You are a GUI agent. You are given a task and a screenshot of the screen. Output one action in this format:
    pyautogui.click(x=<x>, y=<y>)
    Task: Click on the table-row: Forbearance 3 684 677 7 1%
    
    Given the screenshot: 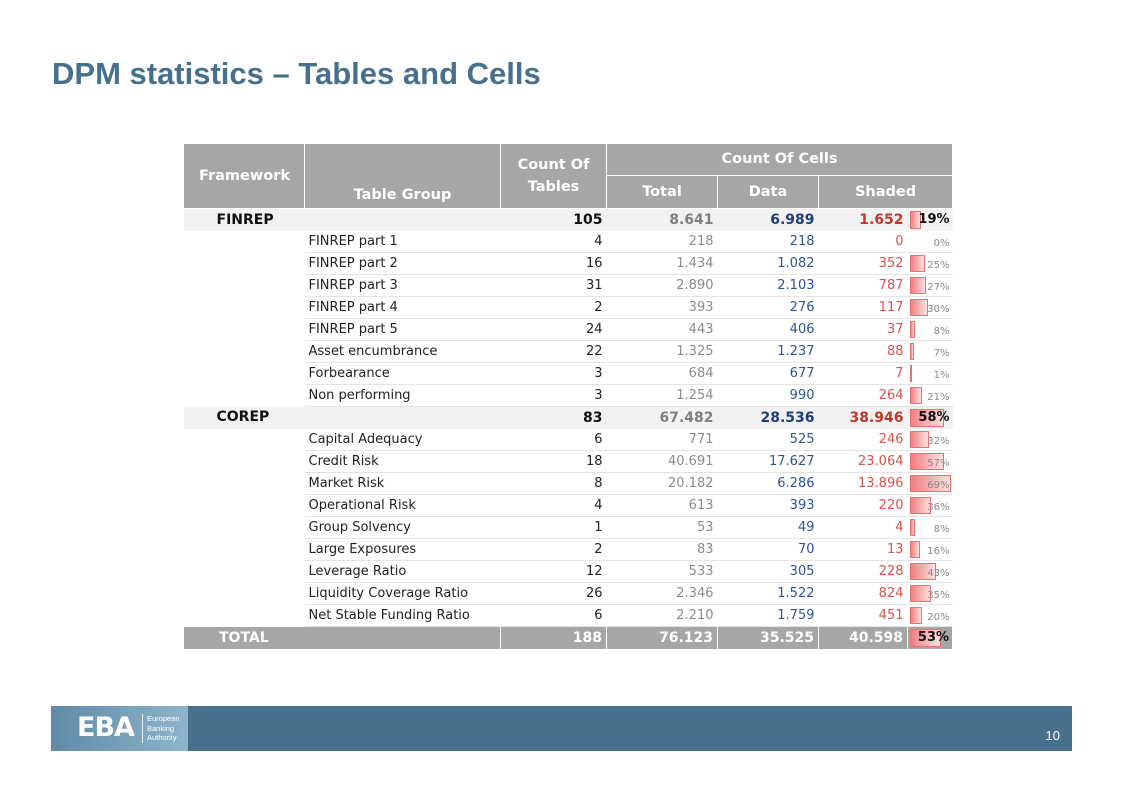 What is the action you would take?
    pyautogui.click(x=568, y=373)
    